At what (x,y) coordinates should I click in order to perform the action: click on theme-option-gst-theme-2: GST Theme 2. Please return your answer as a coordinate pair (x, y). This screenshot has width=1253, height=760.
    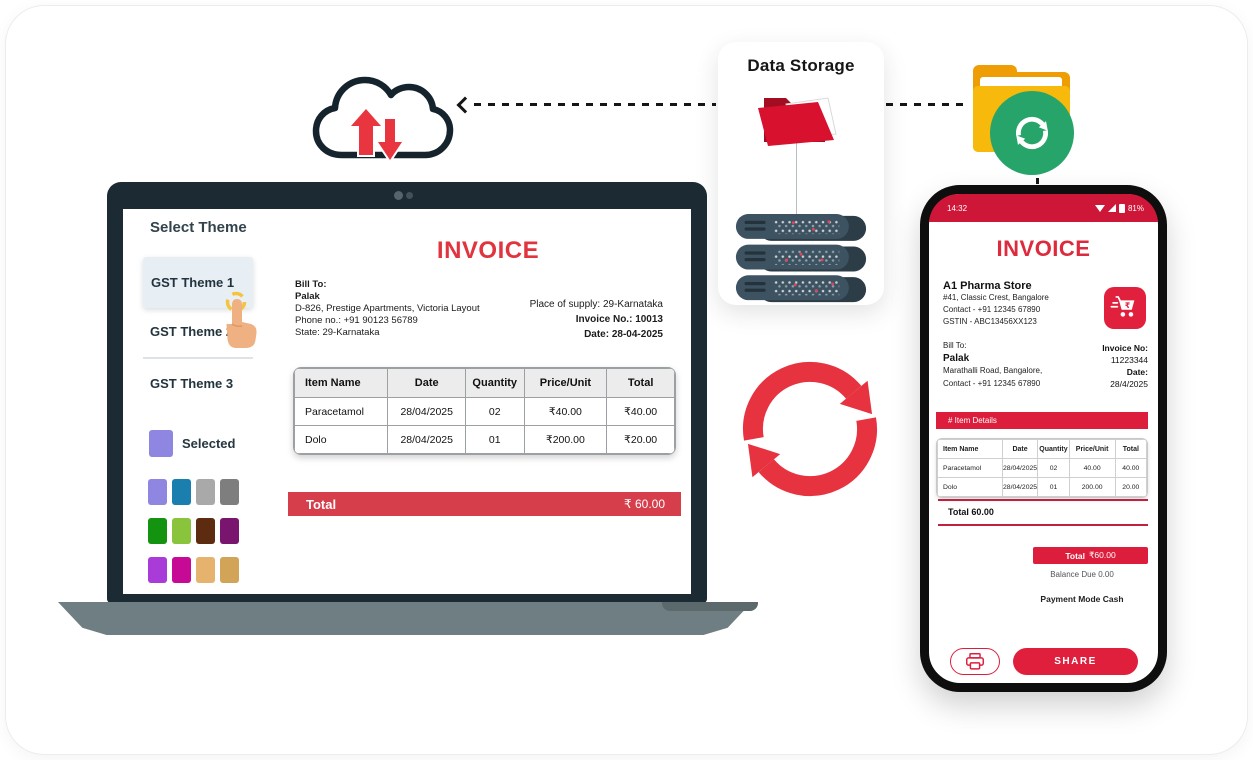
    Looking at the image, I should click on (192, 331).